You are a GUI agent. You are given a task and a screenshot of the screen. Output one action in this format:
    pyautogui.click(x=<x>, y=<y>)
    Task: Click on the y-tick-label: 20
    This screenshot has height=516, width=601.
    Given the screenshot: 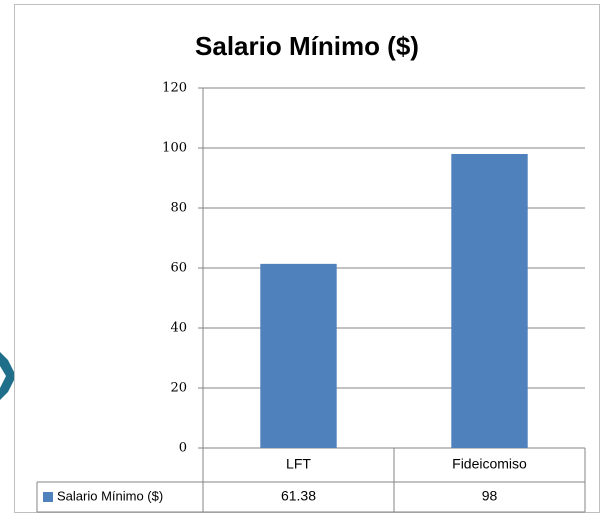 What is the action you would take?
    pyautogui.click(x=178, y=388)
    